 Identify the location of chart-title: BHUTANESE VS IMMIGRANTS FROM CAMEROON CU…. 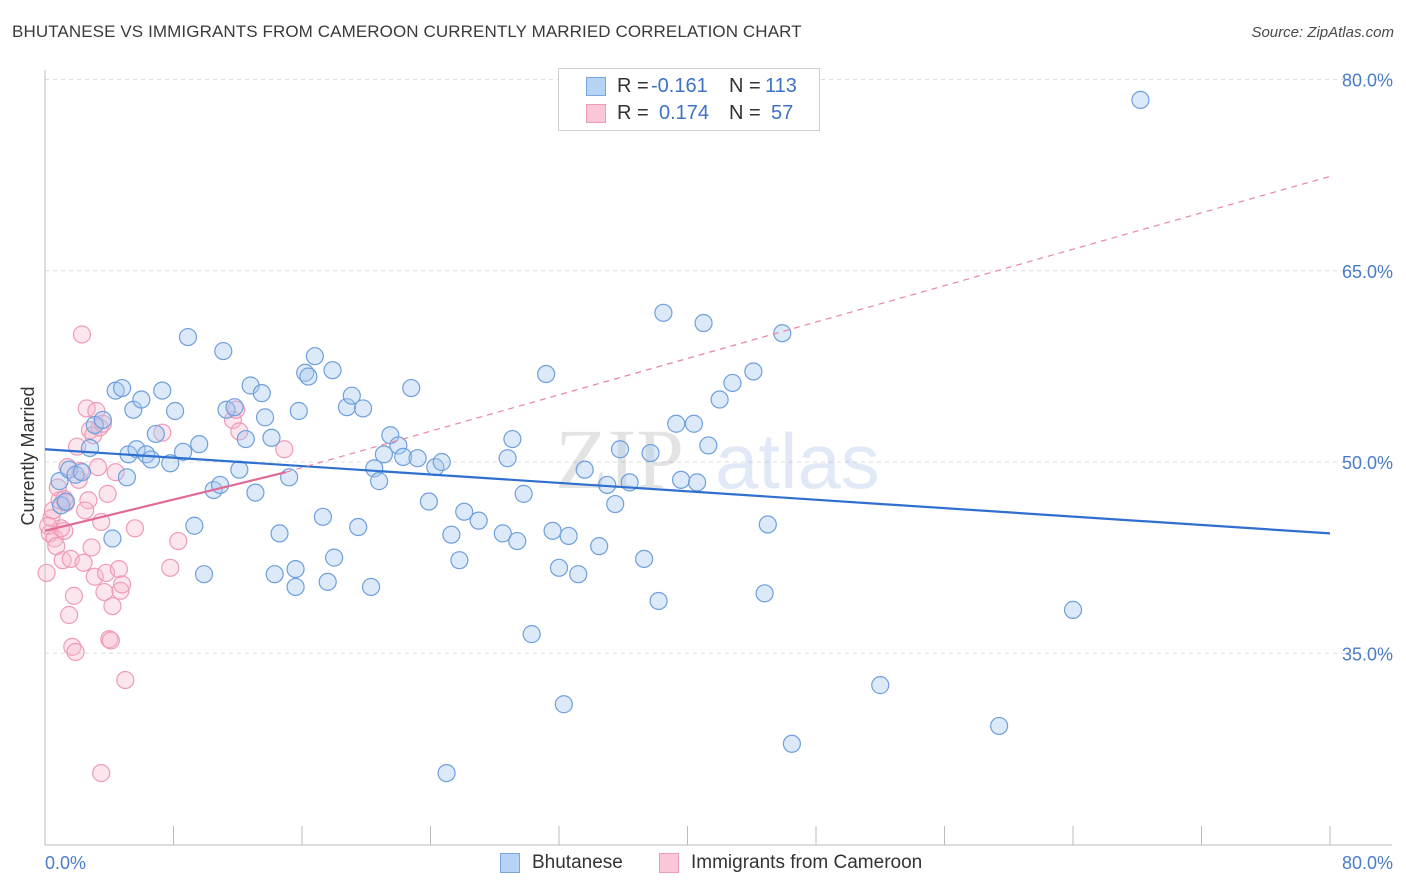
(407, 31).